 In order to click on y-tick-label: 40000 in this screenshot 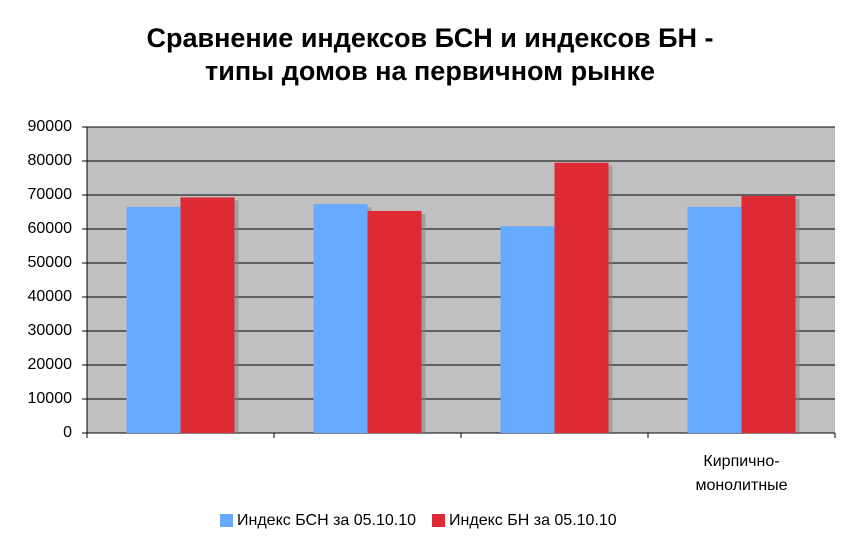, I will do `click(50, 296)`.